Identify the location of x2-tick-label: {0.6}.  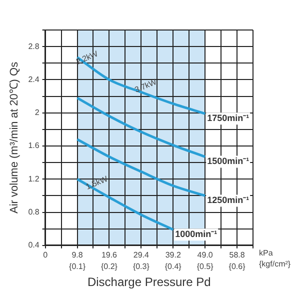
(237, 267).